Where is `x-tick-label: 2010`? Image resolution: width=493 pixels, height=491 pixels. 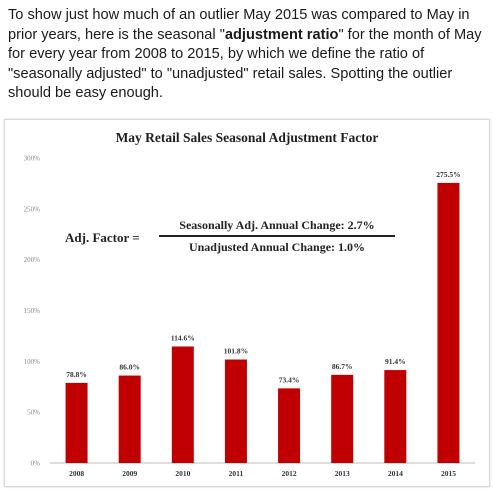
x-tick-label: 2010 is located at coordinates (182, 473).